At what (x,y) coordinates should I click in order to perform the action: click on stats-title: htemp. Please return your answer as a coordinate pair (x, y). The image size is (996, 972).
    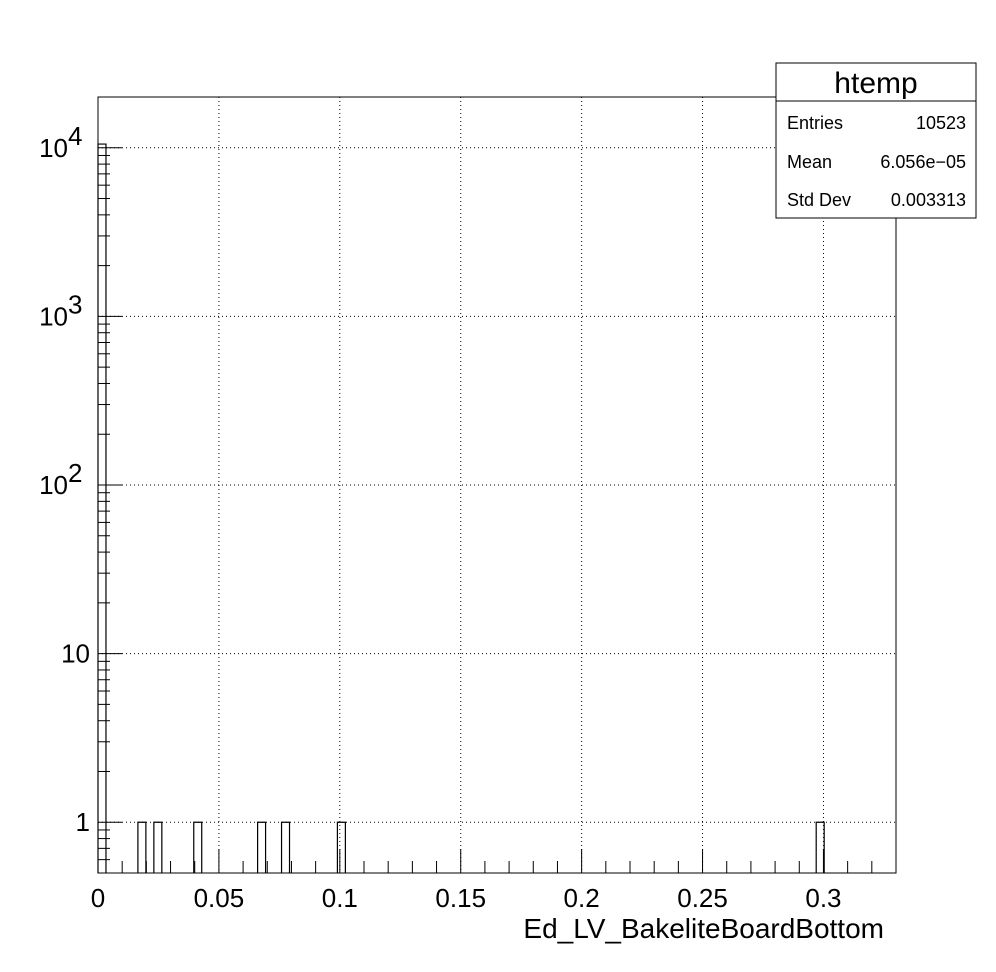
    Looking at the image, I should click on (875, 83).